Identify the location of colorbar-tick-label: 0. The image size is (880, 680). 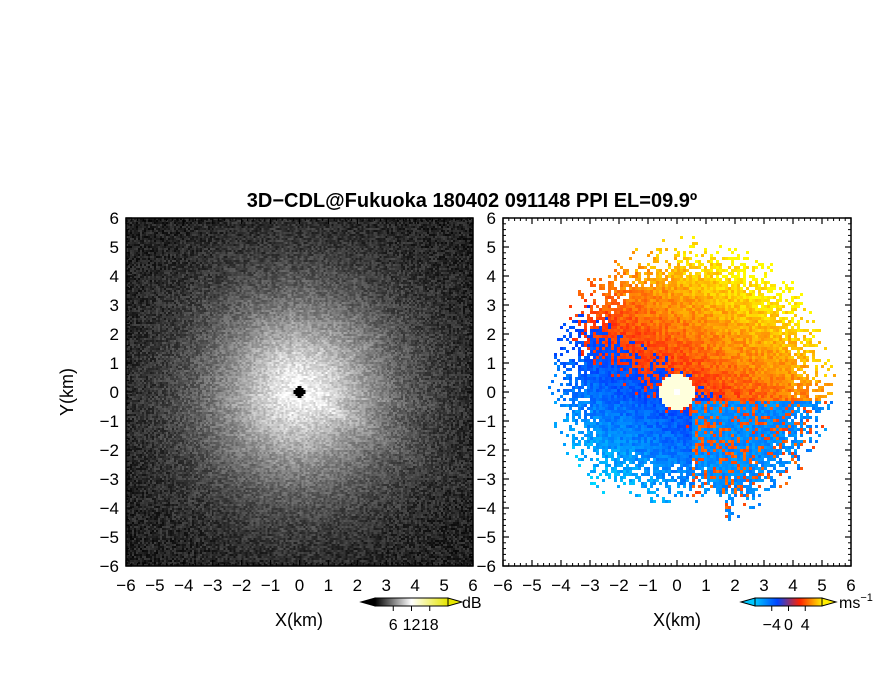
(788, 625).